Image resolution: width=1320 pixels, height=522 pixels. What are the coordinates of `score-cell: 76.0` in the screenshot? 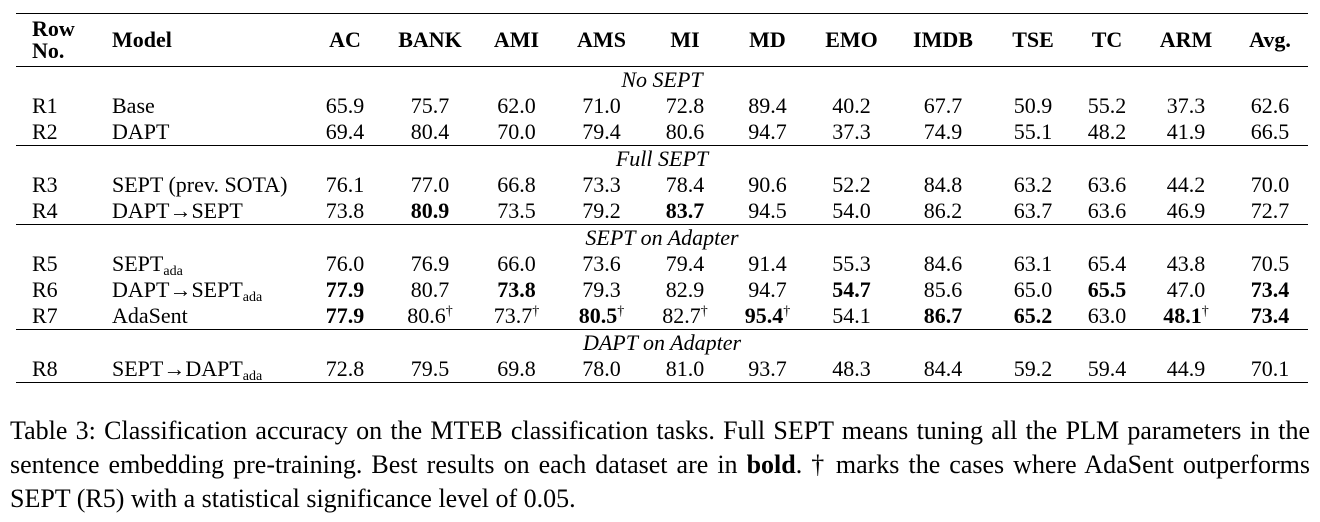 It's located at (345, 264).